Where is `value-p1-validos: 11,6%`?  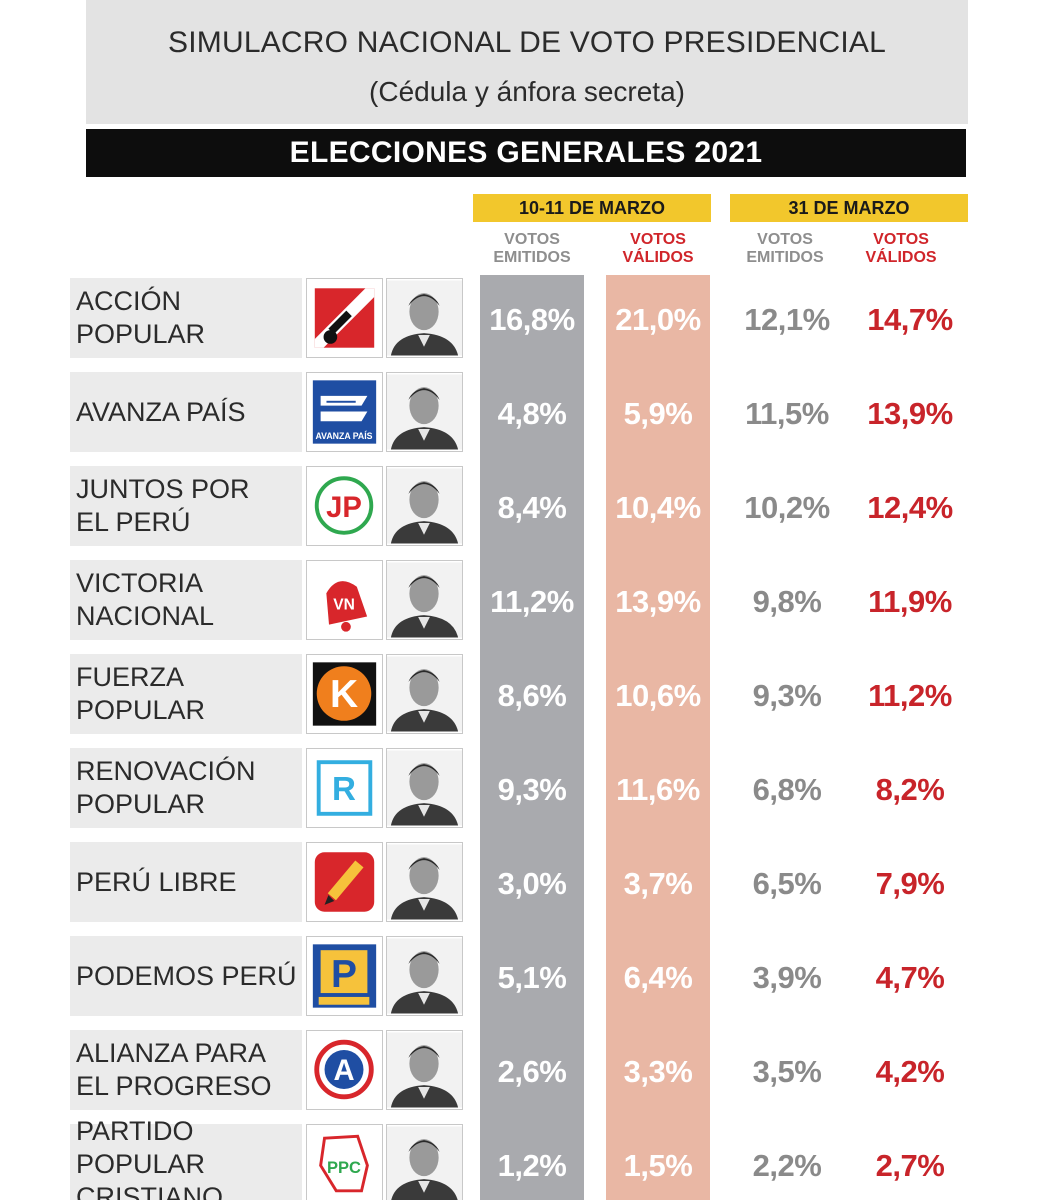 value-p1-validos: 11,6% is located at coordinates (658, 789).